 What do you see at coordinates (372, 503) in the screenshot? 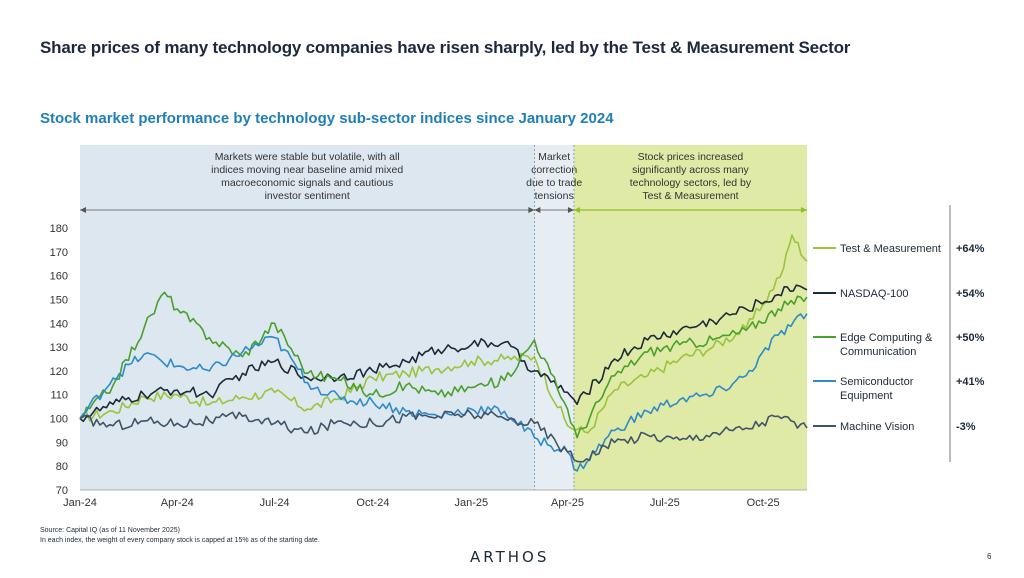
I see `x-tick-label: Oct-24` at bounding box center [372, 503].